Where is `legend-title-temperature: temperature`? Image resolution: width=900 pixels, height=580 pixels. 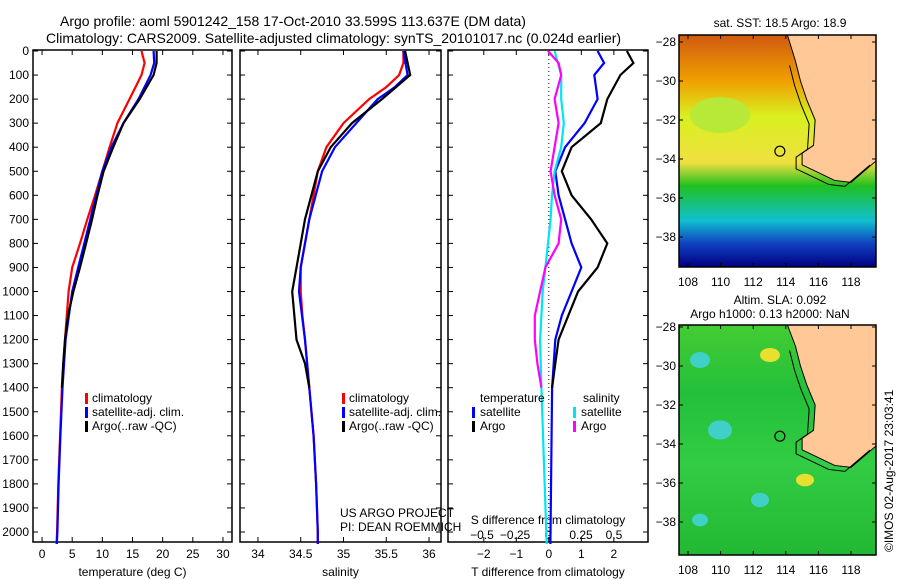 legend-title-temperature: temperature is located at coordinates (512, 398).